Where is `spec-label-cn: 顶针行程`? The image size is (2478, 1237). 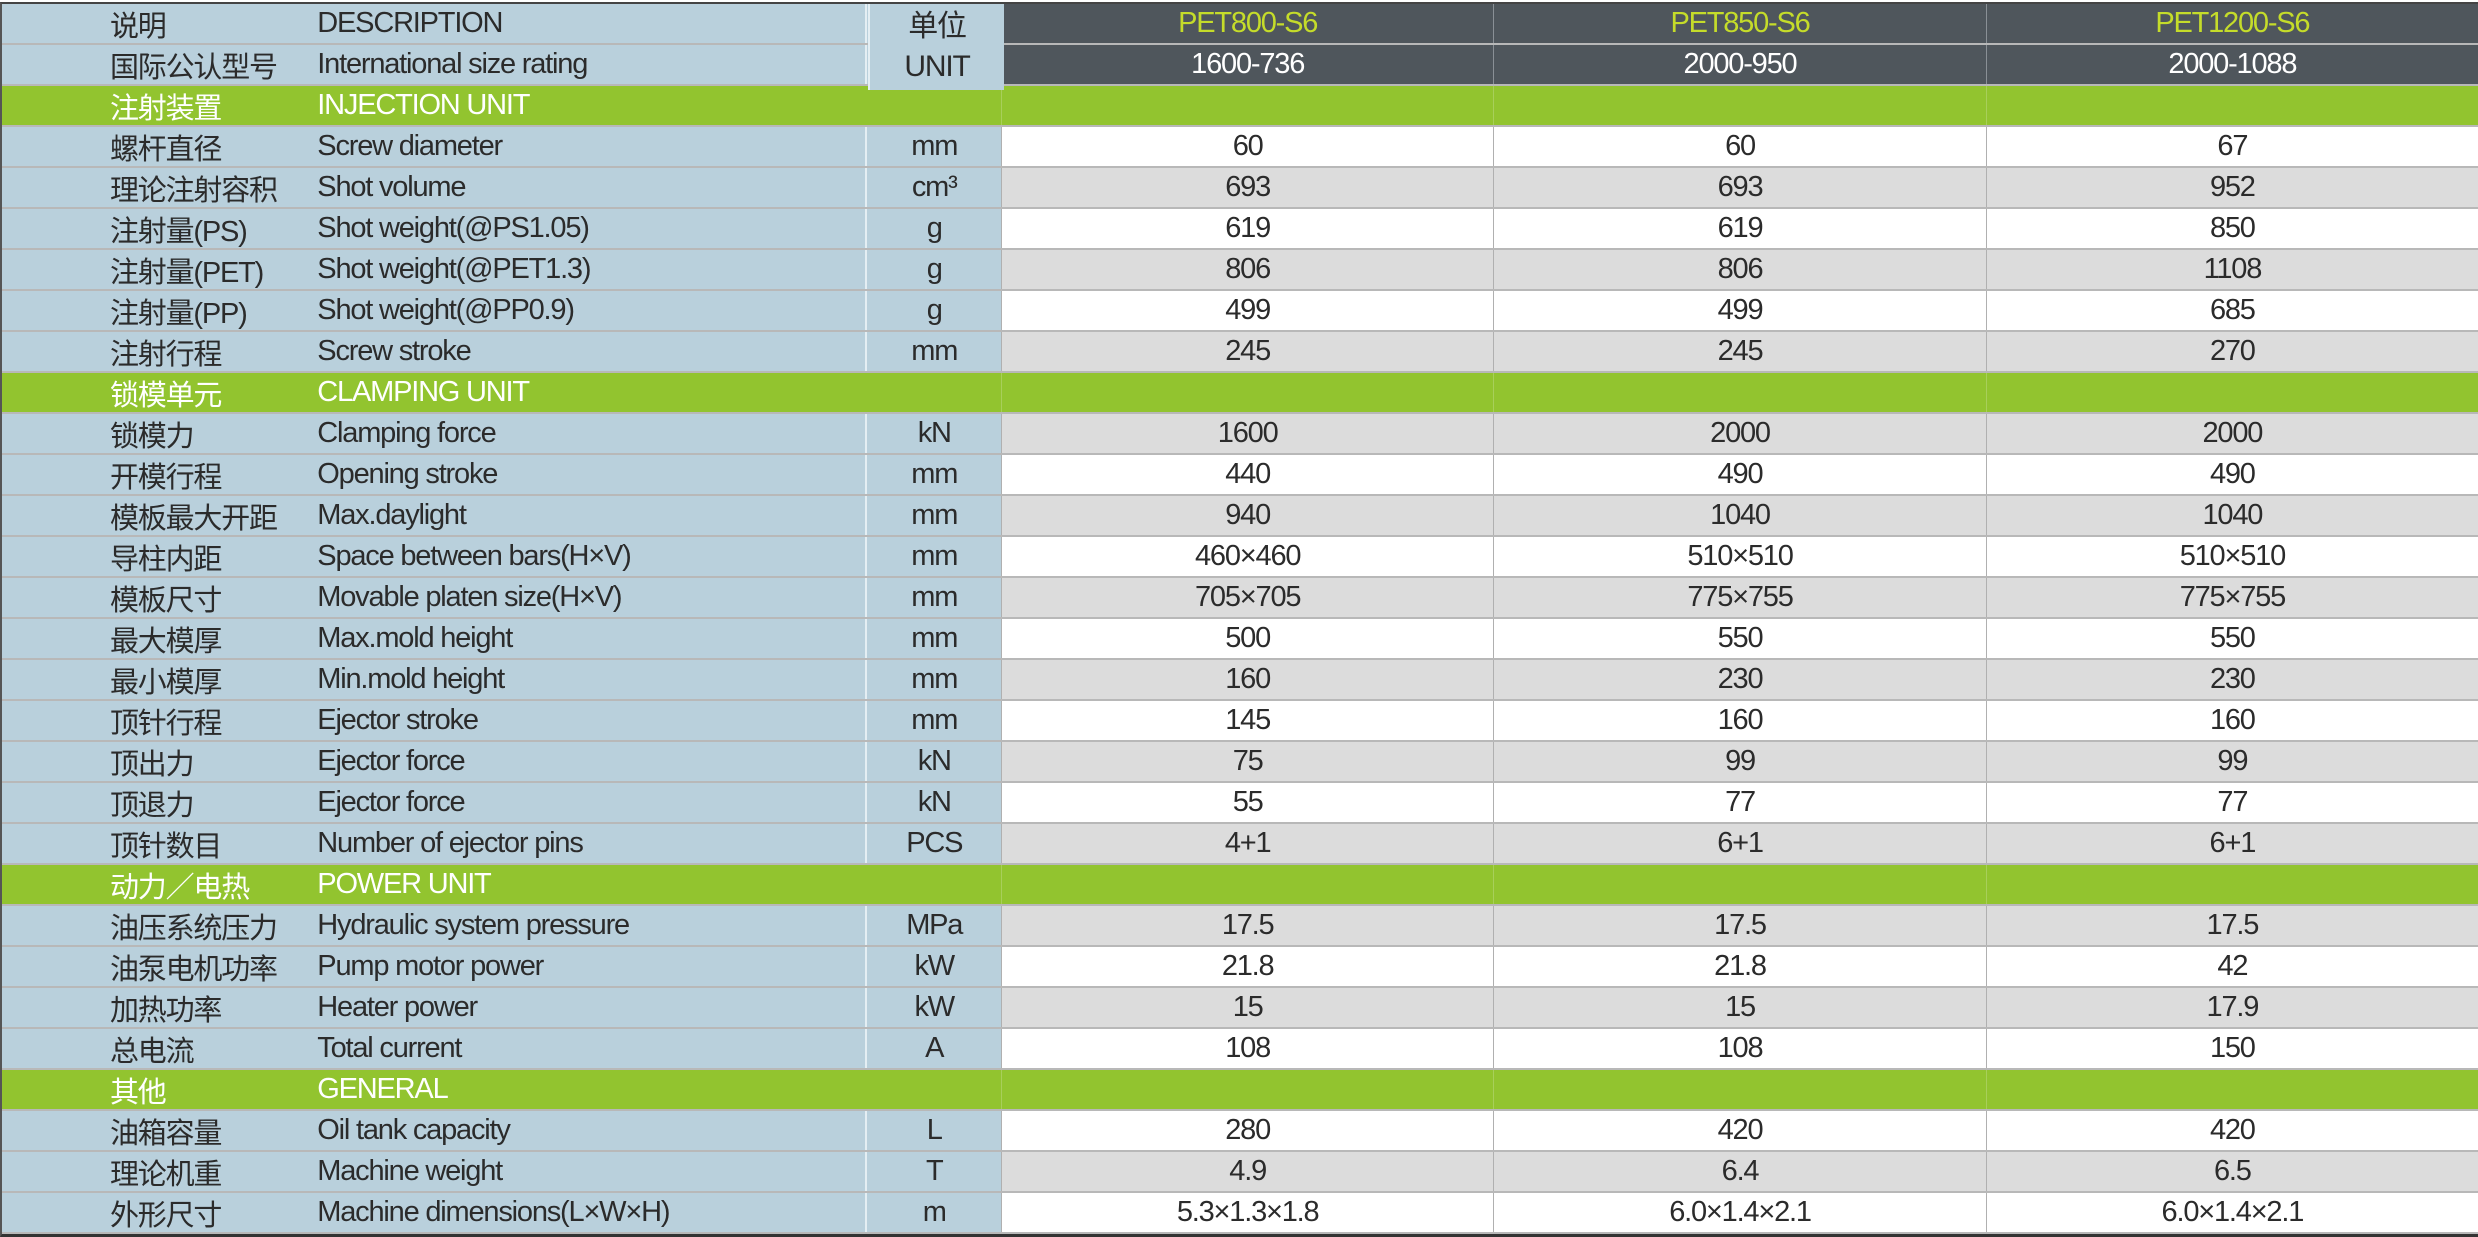 spec-label-cn: 顶针行程 is located at coordinates (160, 720).